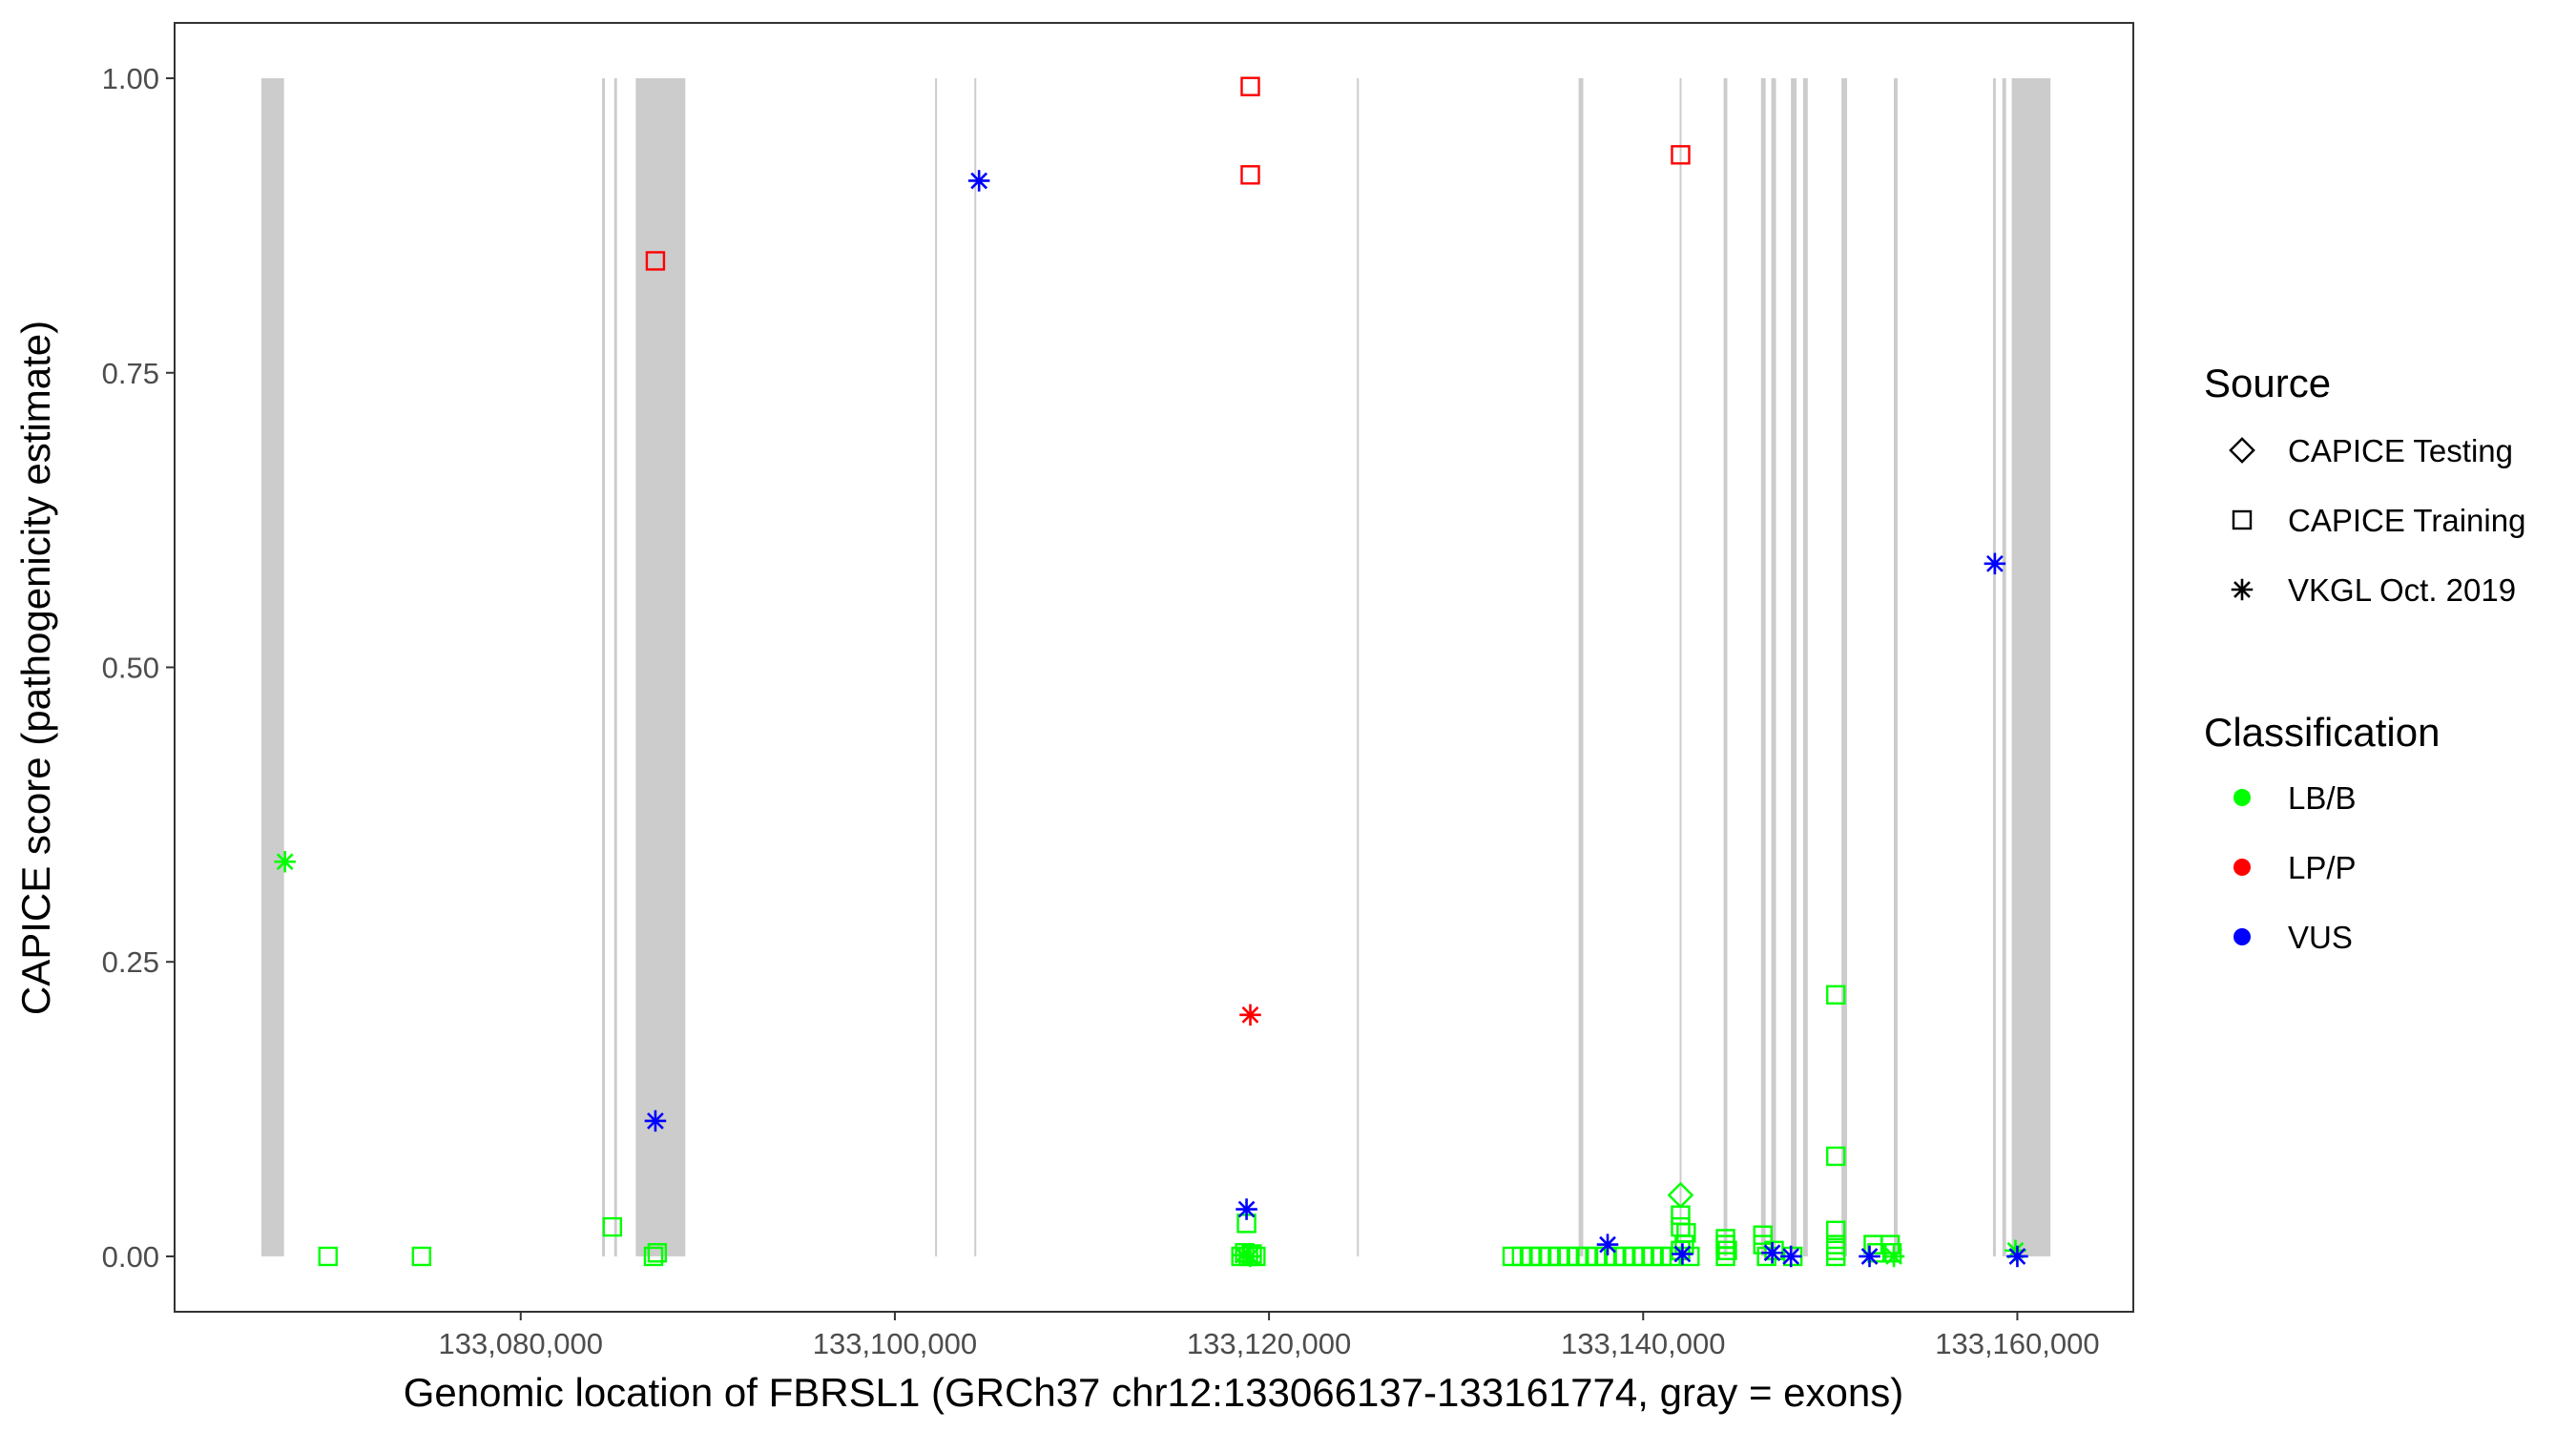 This screenshot has height=1431, width=2576. Describe the element at coordinates (130, 78) in the screenshot. I see `y-tick-label-4: 1.00` at that location.